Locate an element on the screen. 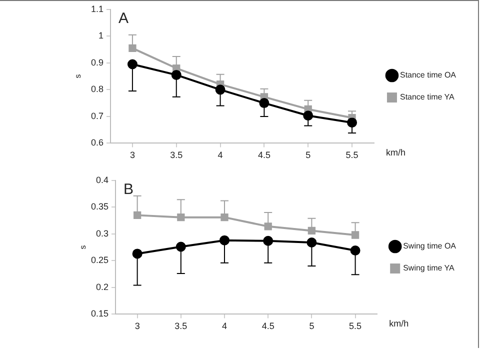 The width and height of the screenshot is (480, 349). y-tick-label: 0.9 is located at coordinates (97, 62).